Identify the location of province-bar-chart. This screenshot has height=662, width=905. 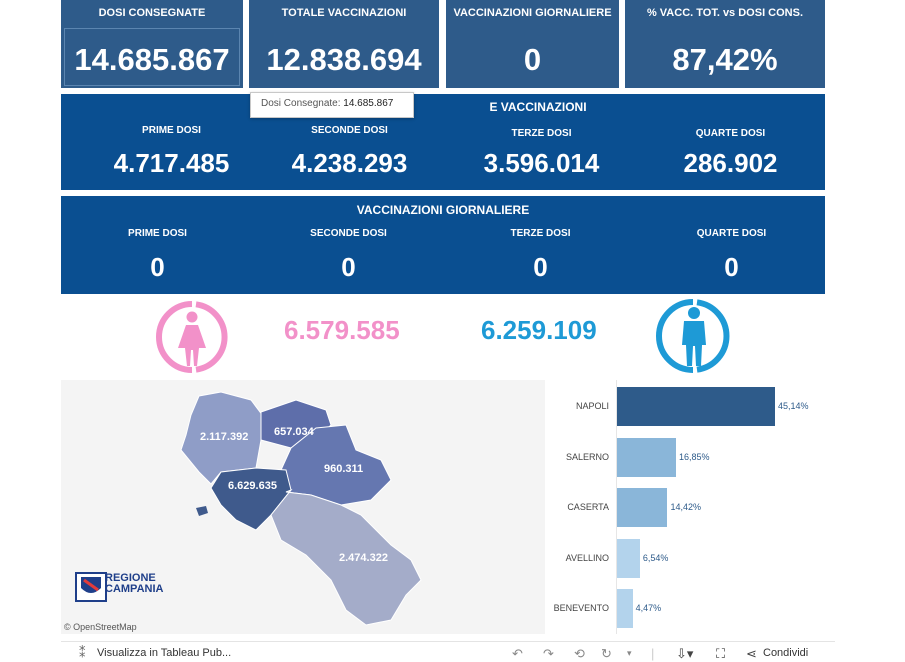
(690, 507).